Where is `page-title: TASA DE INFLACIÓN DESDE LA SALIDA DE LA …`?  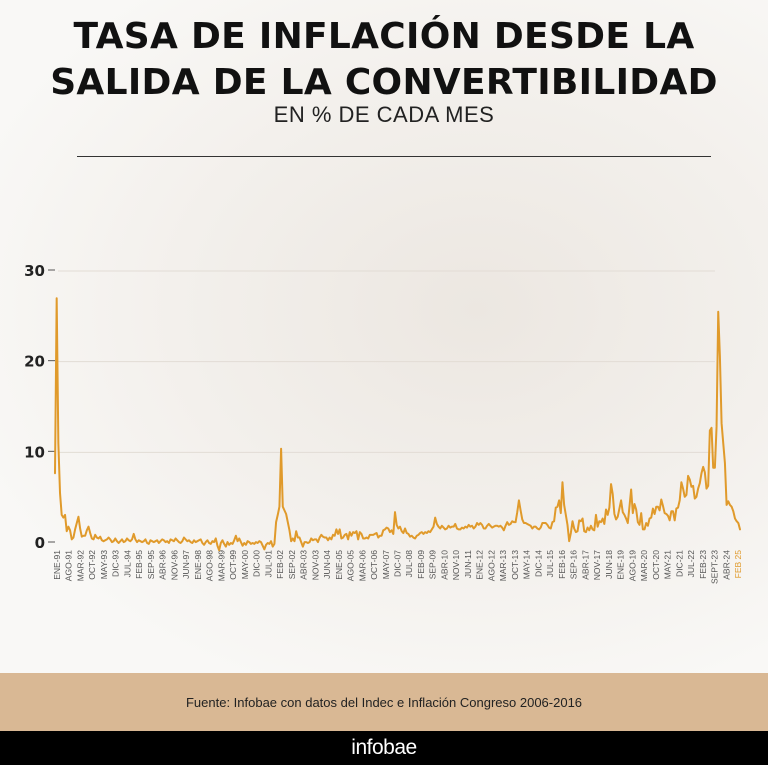 page-title: TASA DE INFLACIÓN DESDE LA SALIDA DE LA … is located at coordinates (384, 60).